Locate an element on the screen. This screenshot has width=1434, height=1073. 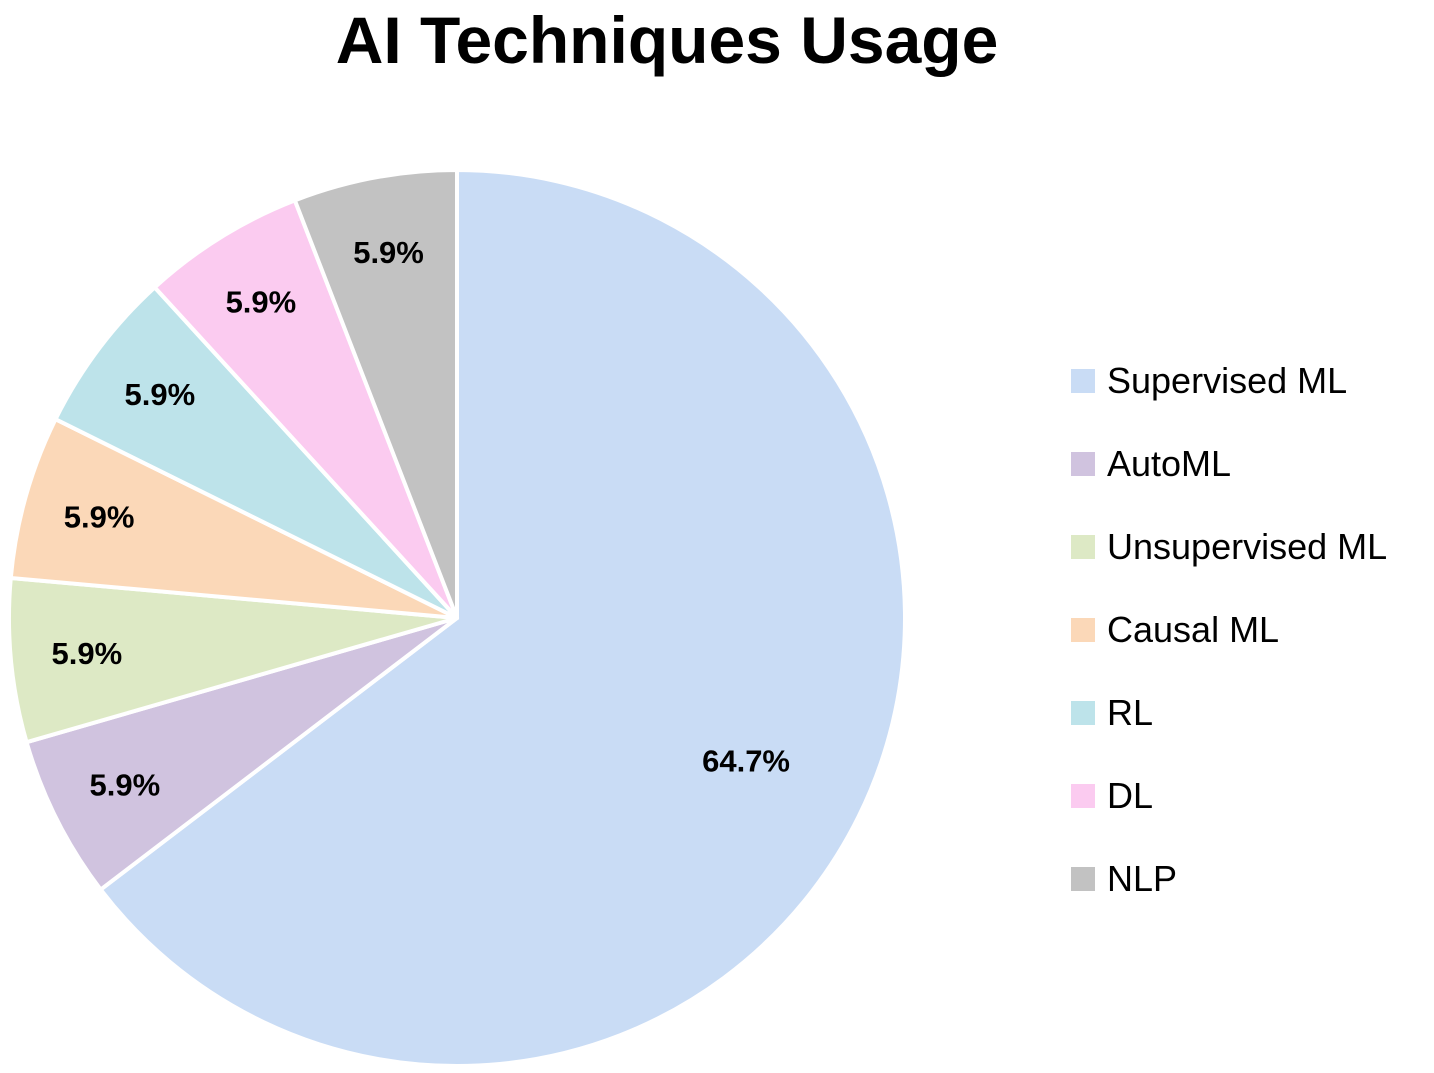
legend-label: NLP is located at coordinates (1142, 878).